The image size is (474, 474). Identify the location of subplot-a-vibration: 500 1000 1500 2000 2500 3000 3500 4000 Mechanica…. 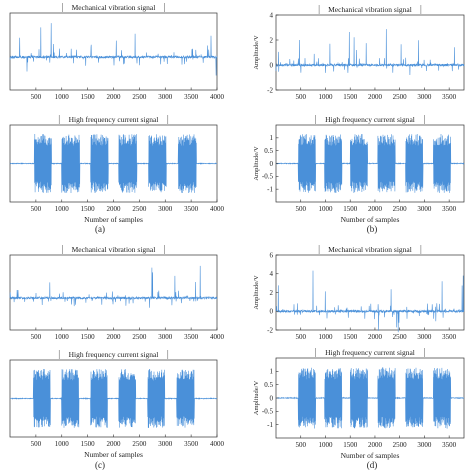
(117, 52).